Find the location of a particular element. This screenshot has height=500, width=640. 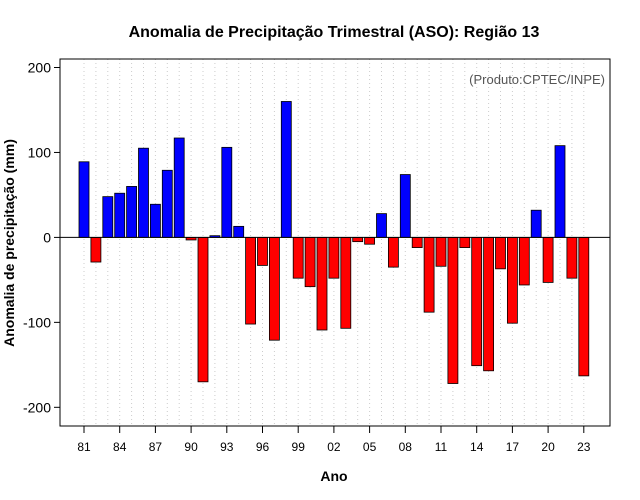

bar-1982 is located at coordinates (96, 249).